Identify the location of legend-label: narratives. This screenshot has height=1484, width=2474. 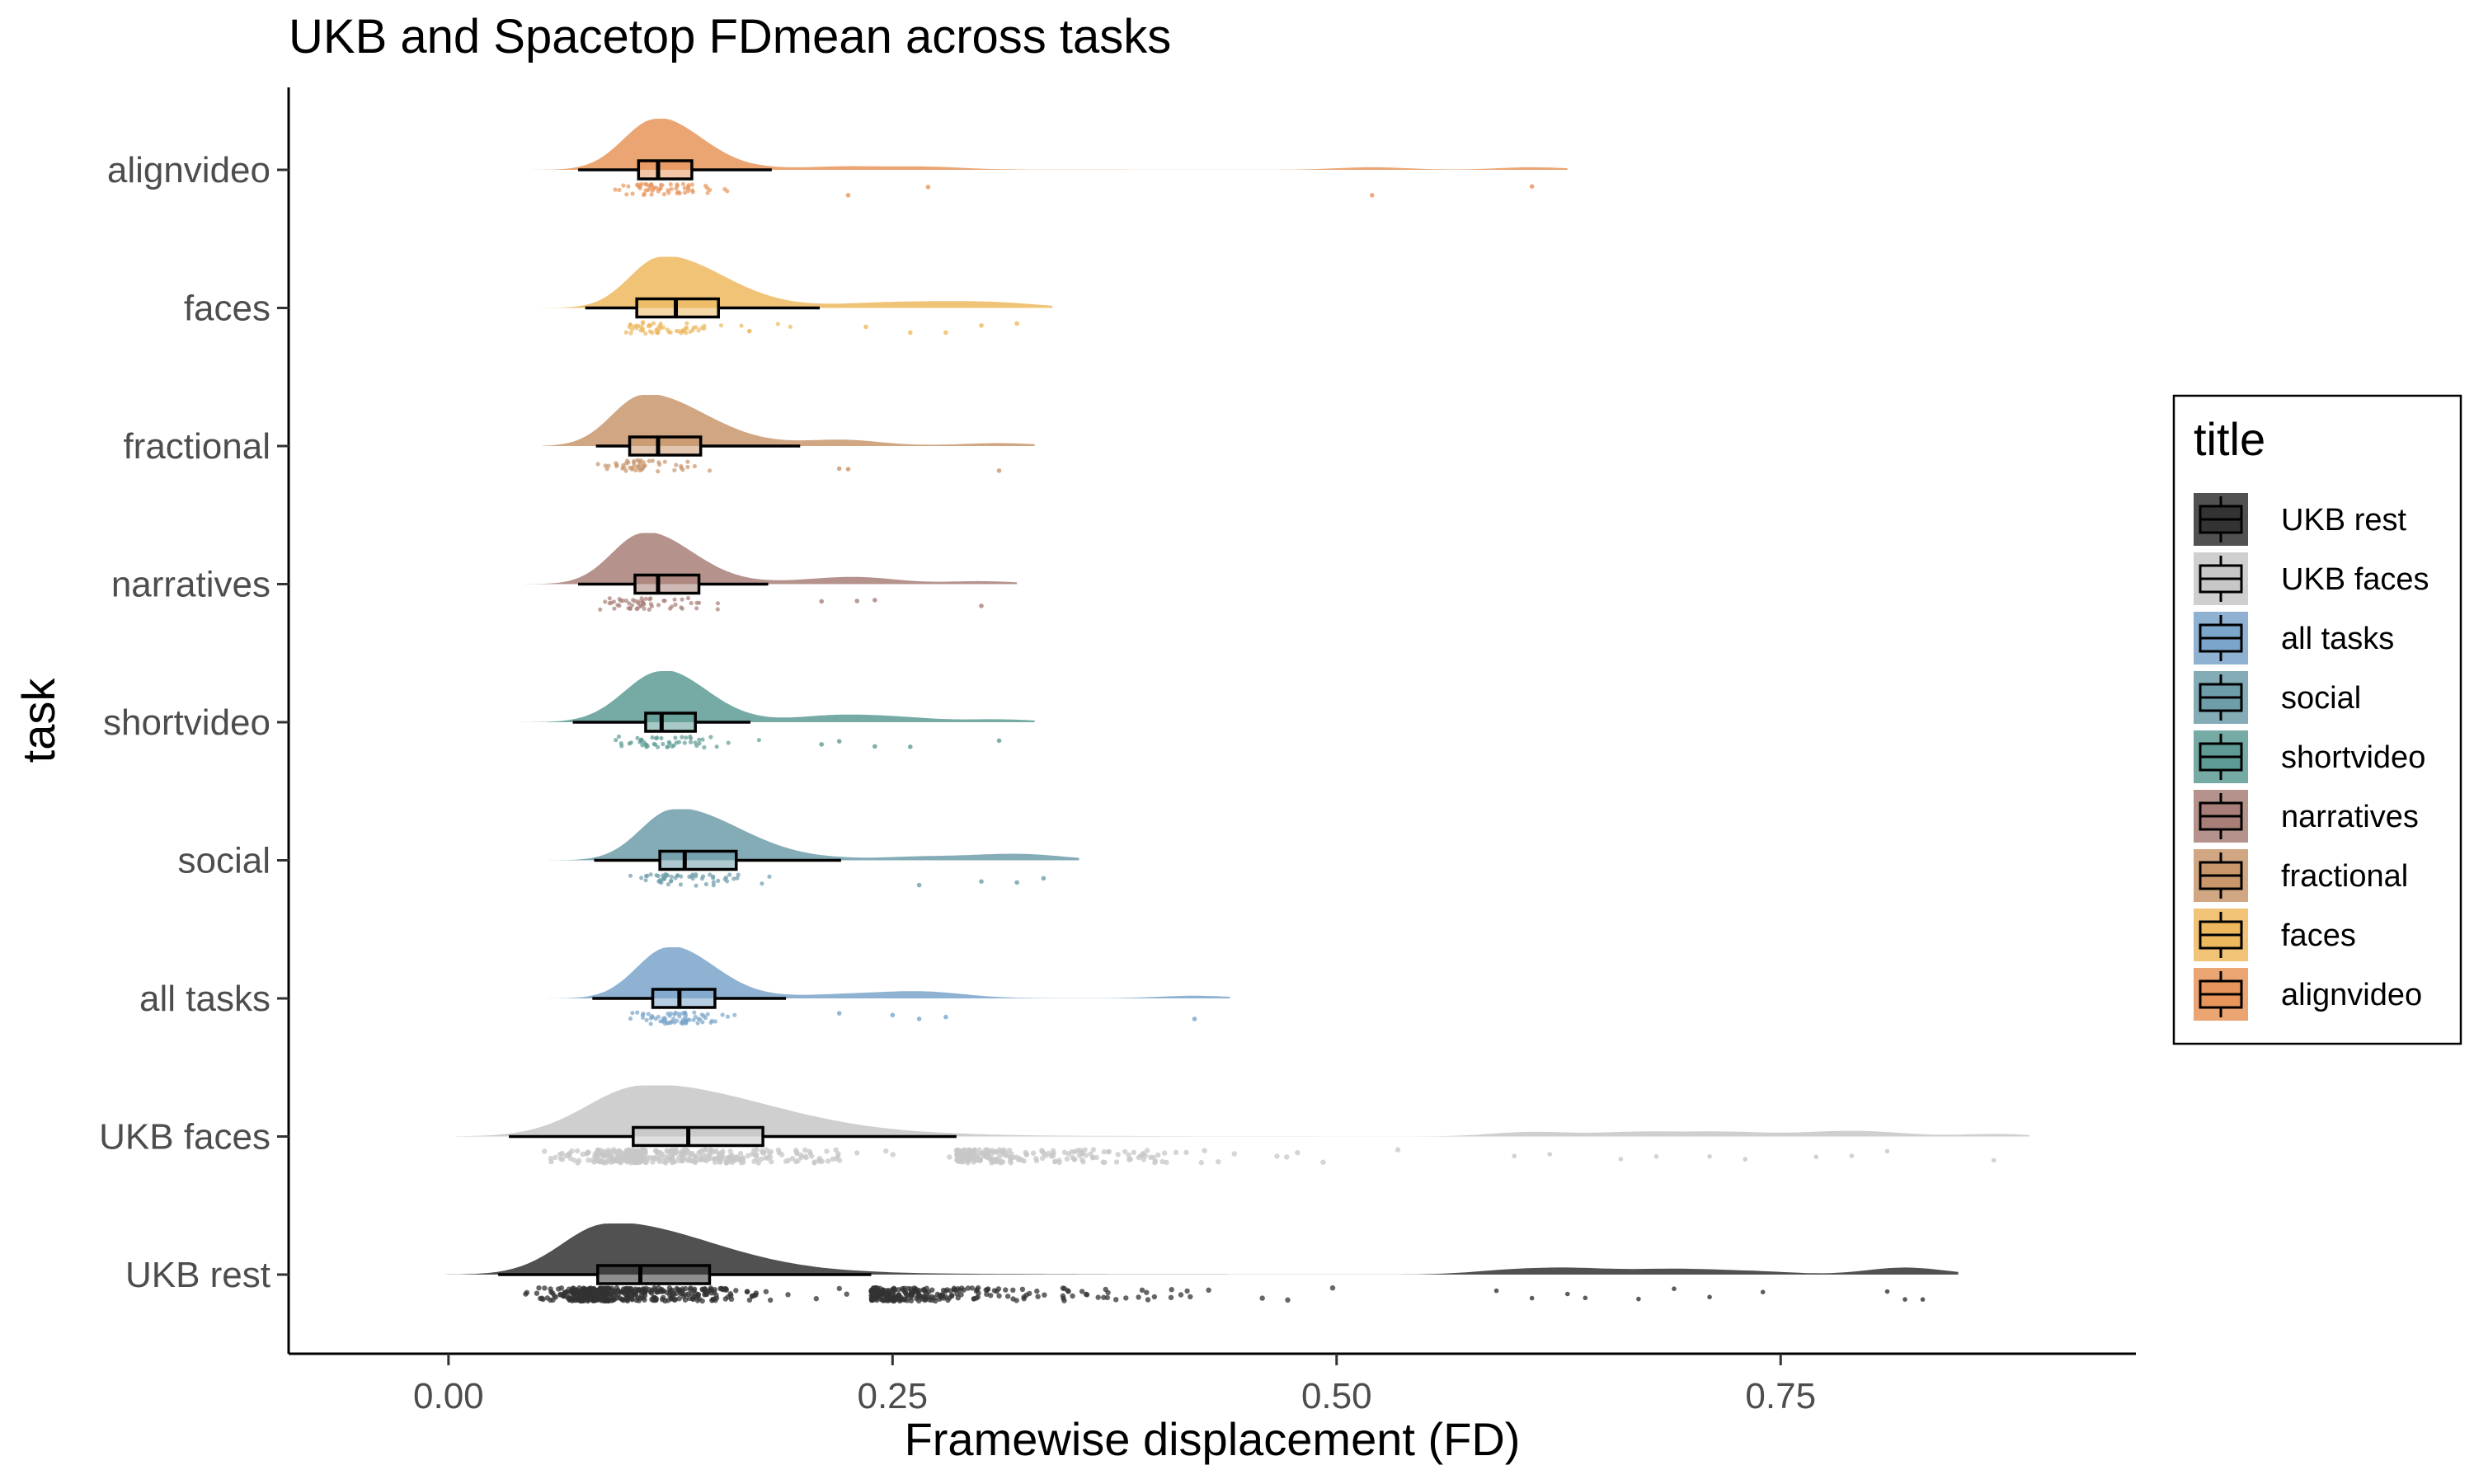
(2350, 817).